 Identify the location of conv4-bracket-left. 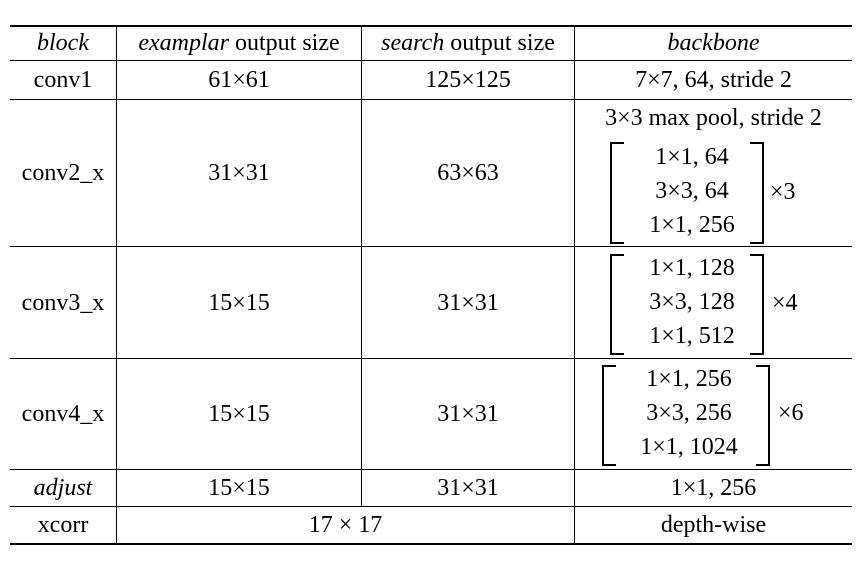
(609, 415).